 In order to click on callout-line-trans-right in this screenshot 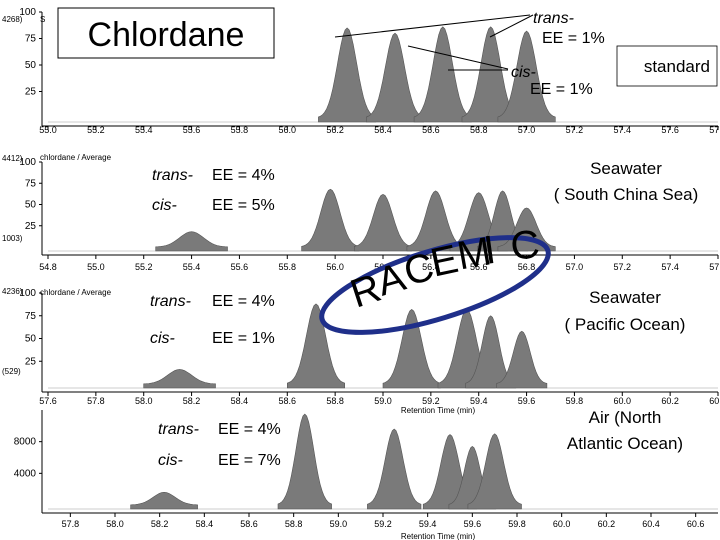, I will do `click(511, 26)`.